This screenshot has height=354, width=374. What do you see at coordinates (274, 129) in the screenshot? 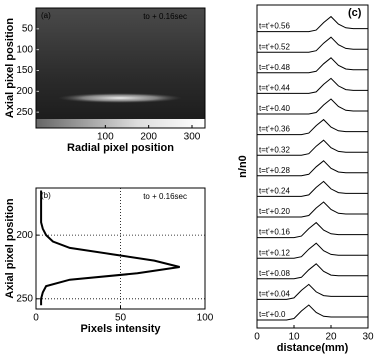
I see `series-label: t=t'+0.36` at bounding box center [274, 129].